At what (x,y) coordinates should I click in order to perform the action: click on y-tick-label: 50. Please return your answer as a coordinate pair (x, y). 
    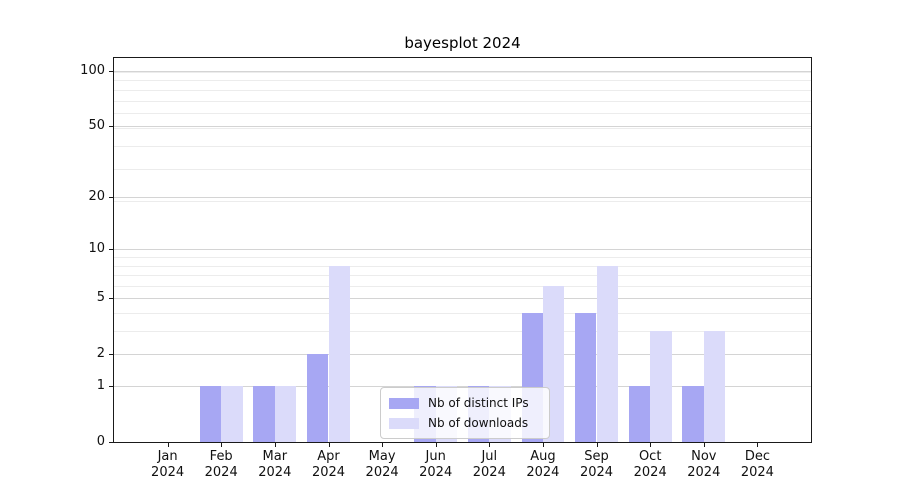
    Looking at the image, I should click on (96, 126).